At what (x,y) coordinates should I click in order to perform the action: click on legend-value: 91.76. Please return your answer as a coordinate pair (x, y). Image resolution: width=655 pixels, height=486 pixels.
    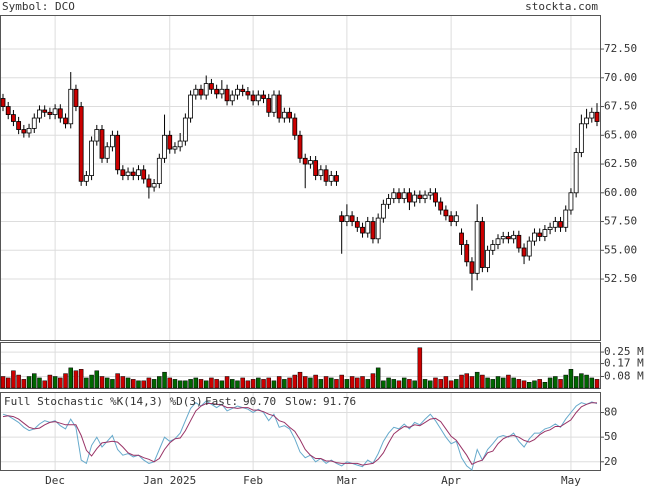
    Looking at the image, I should click on (339, 401).